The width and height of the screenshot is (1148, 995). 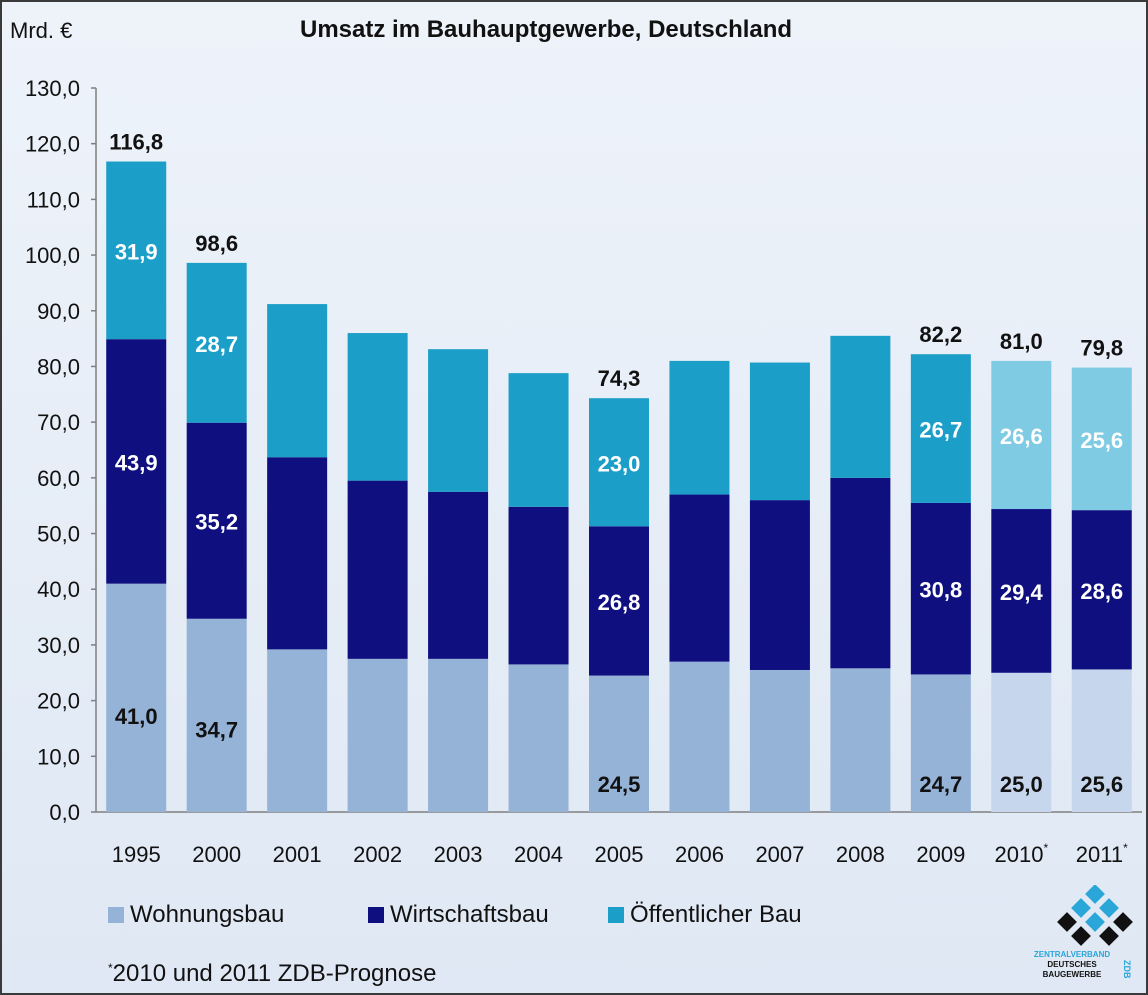 What do you see at coordinates (940, 784) in the screenshot?
I see `data-label-wohnungsbau: 24,7` at bounding box center [940, 784].